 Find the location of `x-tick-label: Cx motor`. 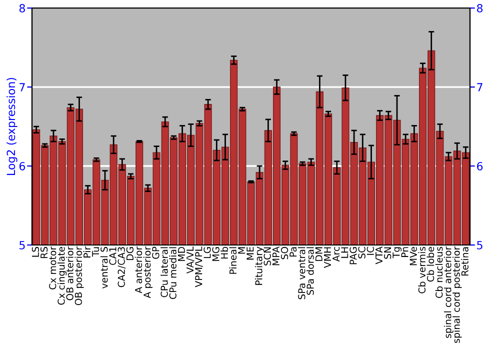

x-tick-label: Cx motor is located at coordinates (52, 268).